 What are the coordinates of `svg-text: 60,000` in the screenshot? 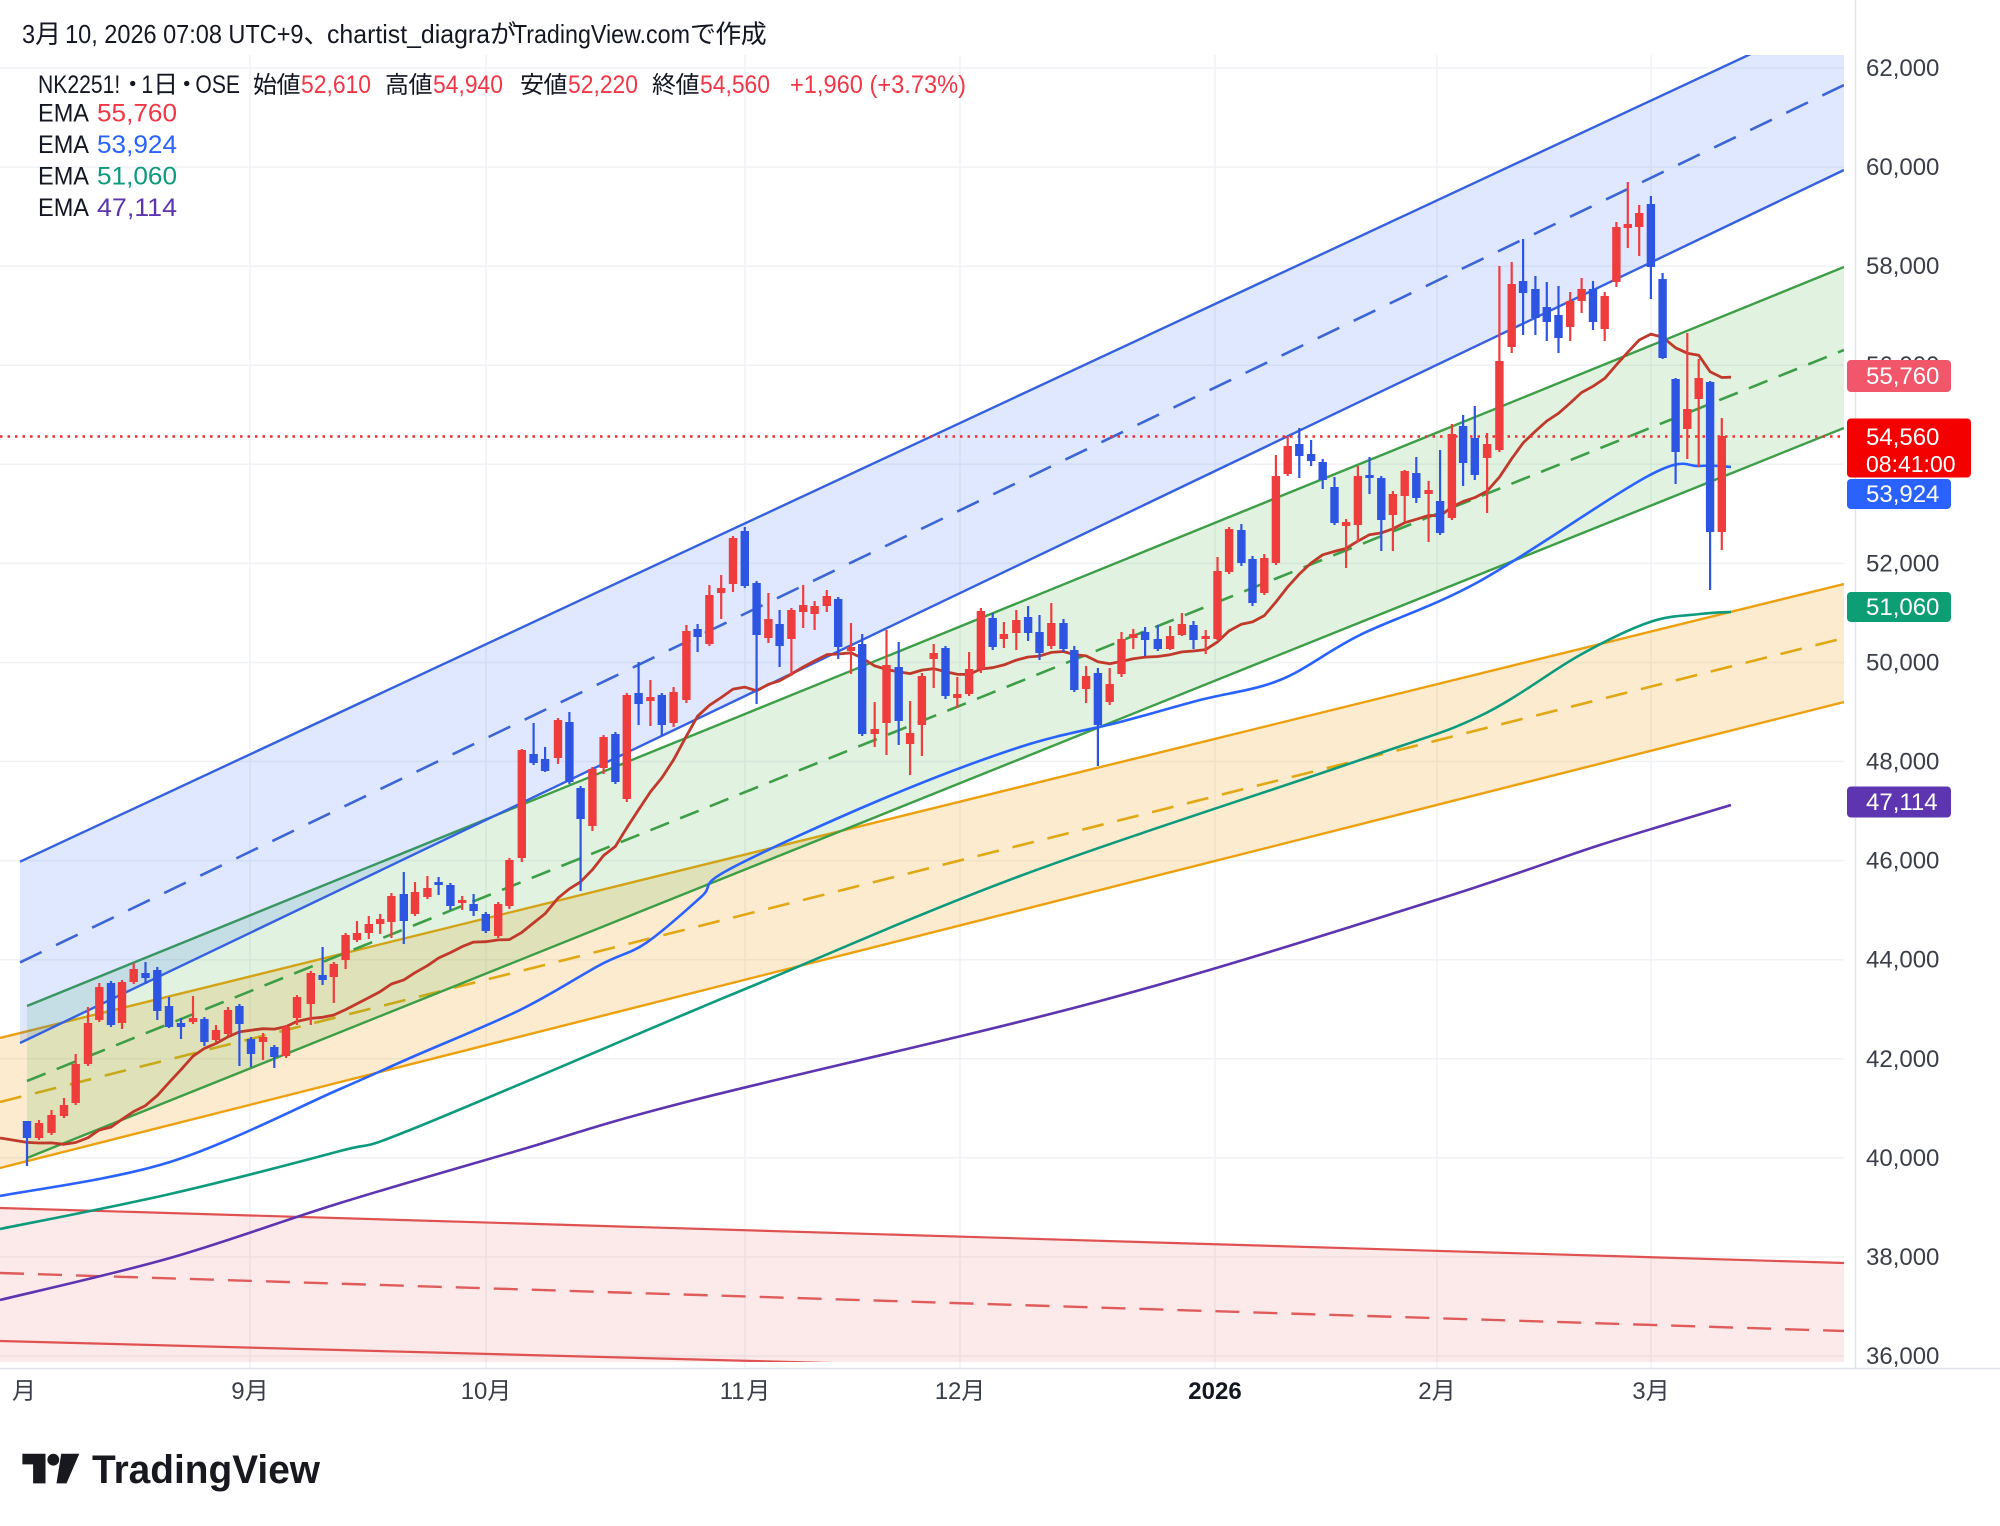 It's located at (1902, 167).